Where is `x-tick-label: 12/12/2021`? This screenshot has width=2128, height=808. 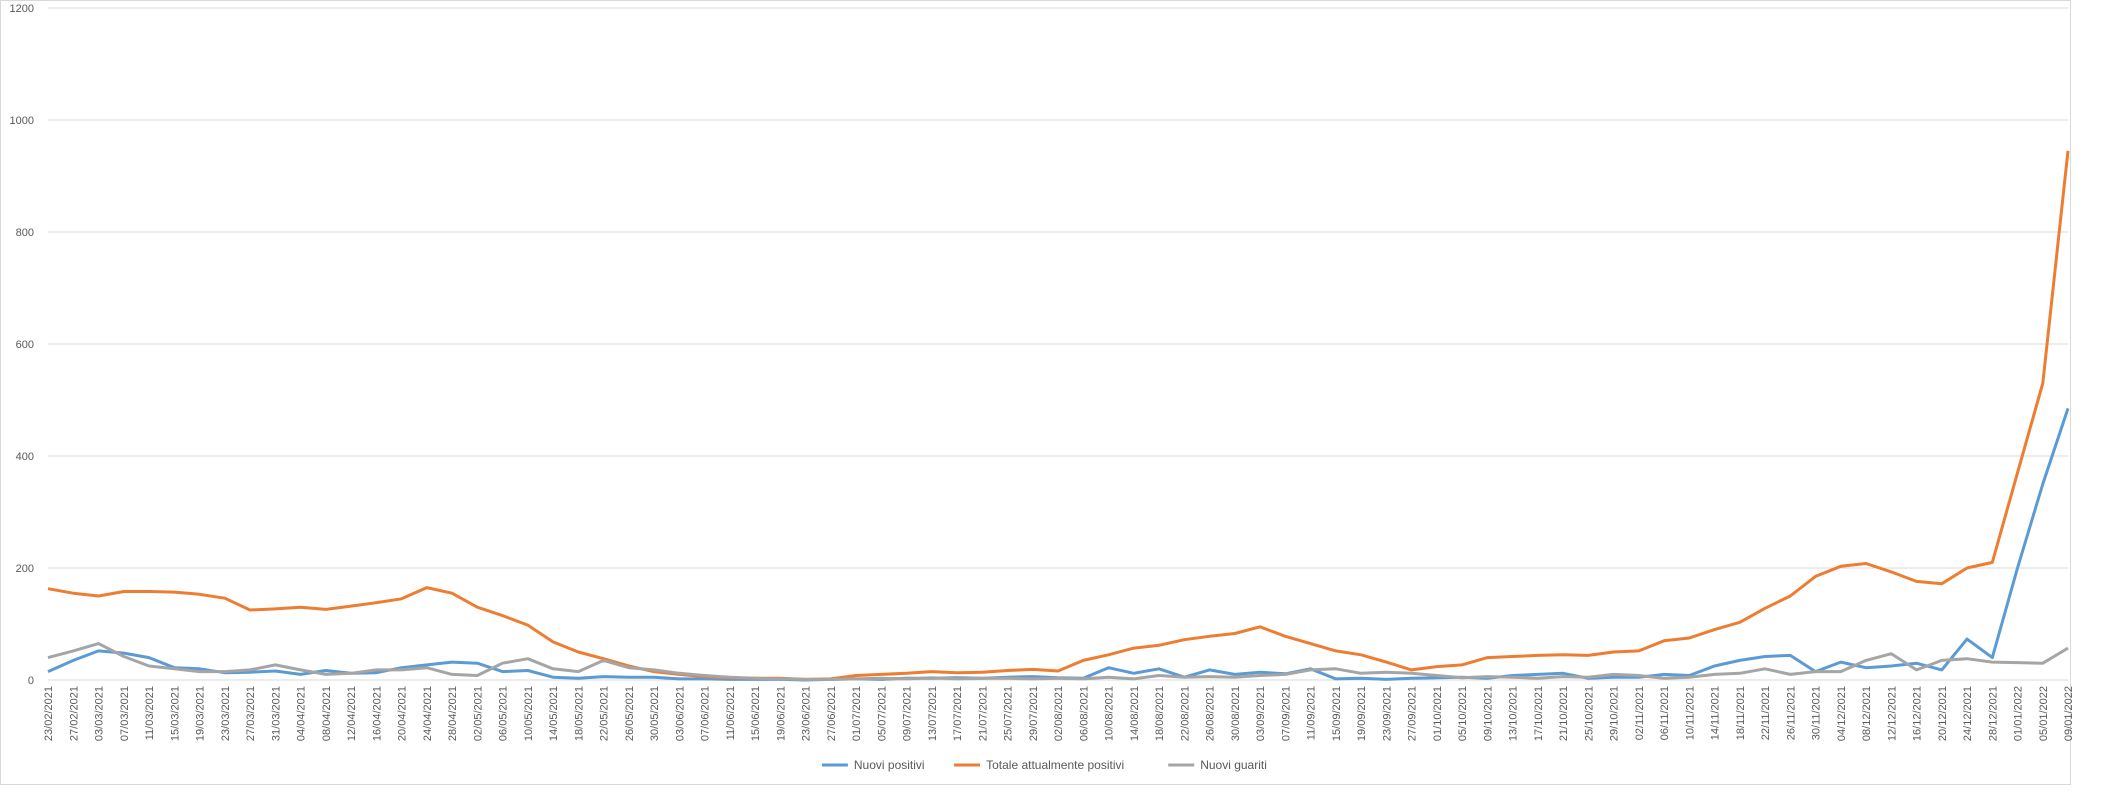
x-tick-label: 12/12/2021 is located at coordinates (1892, 713).